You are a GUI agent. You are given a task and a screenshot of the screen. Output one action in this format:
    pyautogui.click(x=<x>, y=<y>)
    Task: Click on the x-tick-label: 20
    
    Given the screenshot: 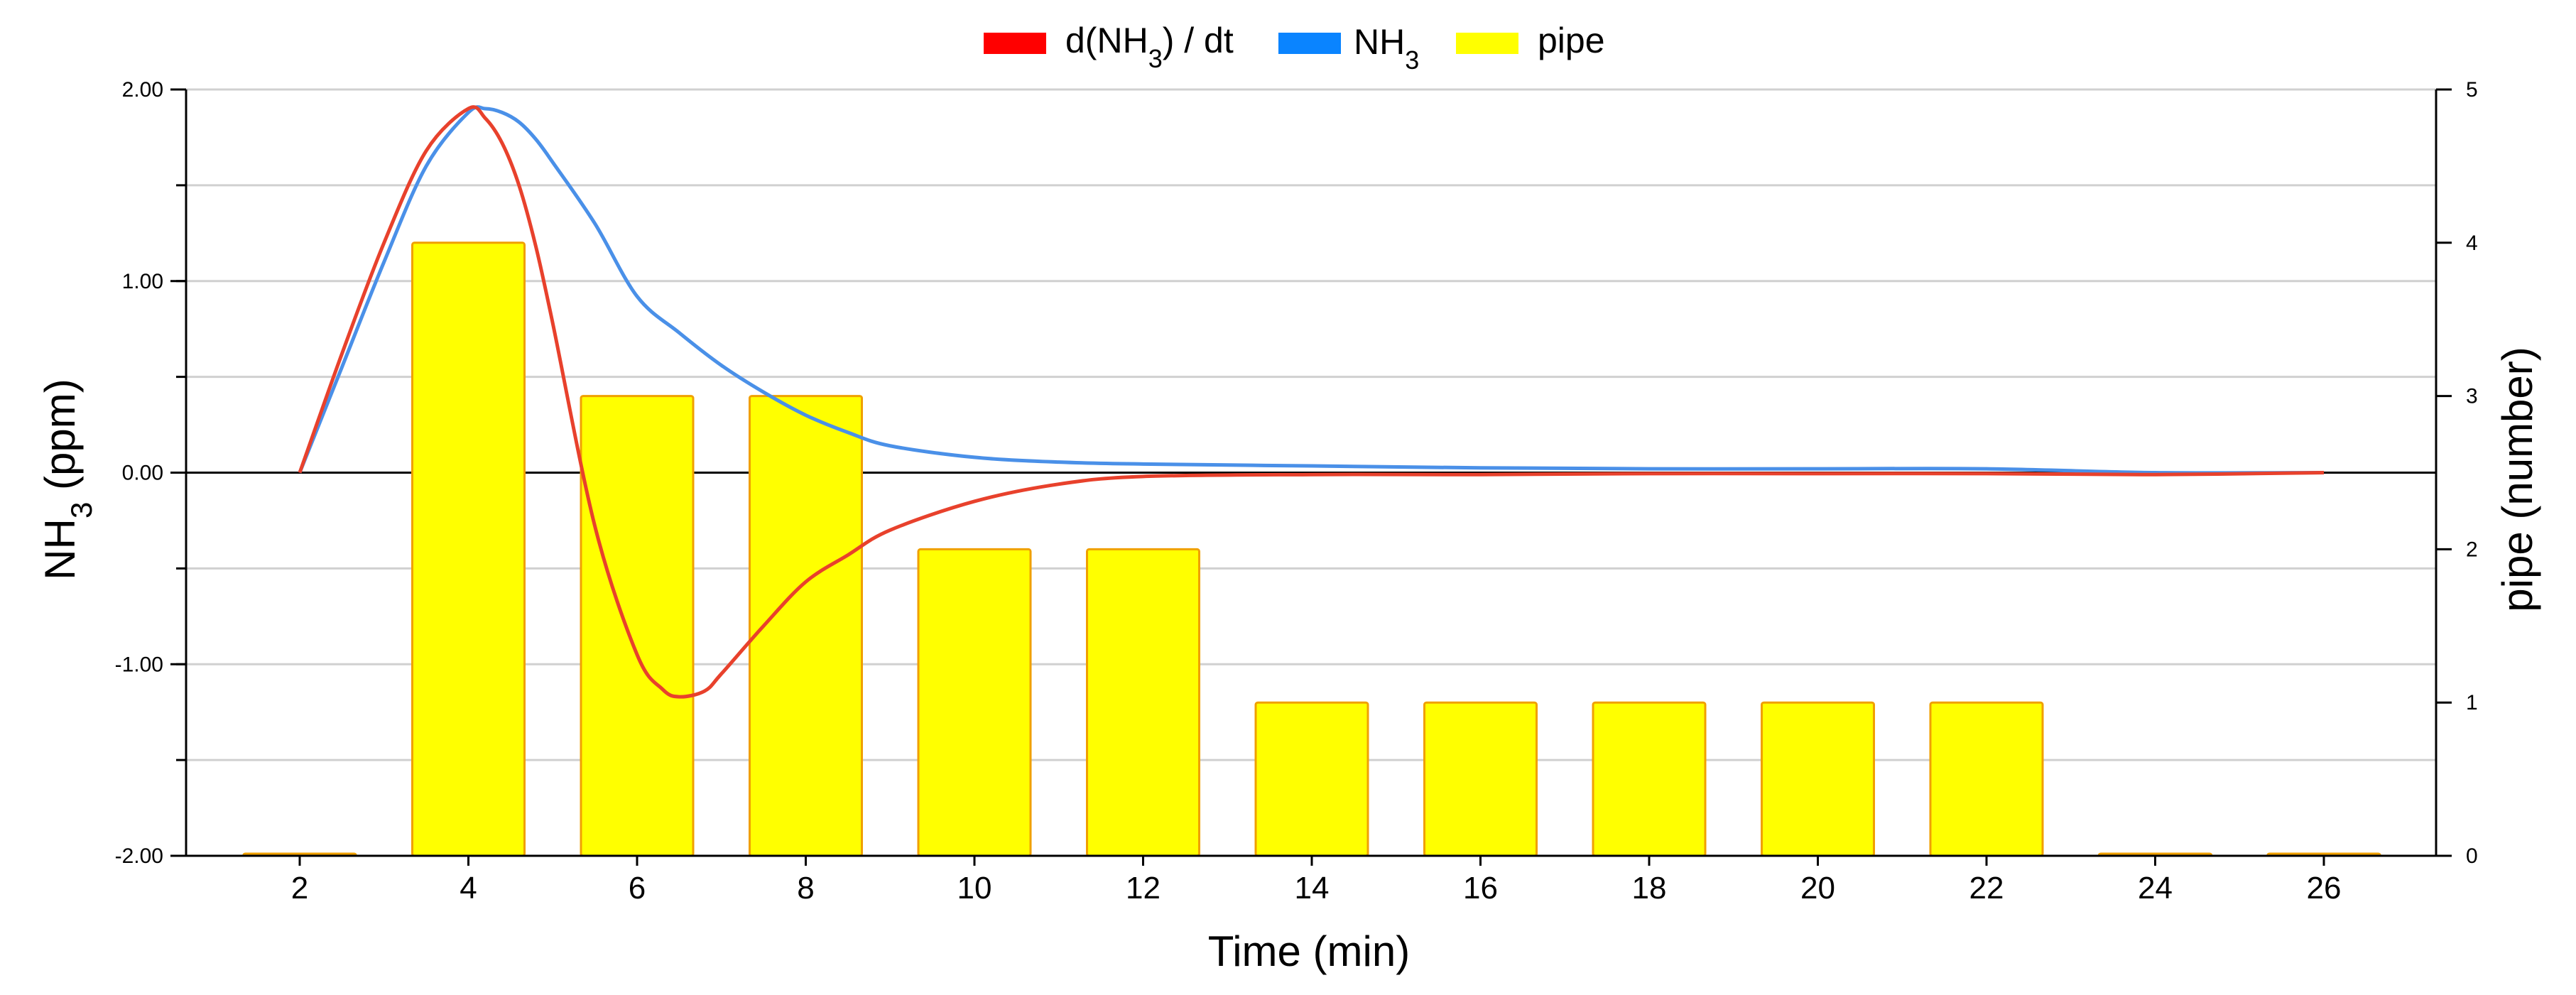 What is the action you would take?
    pyautogui.click(x=1818, y=888)
    